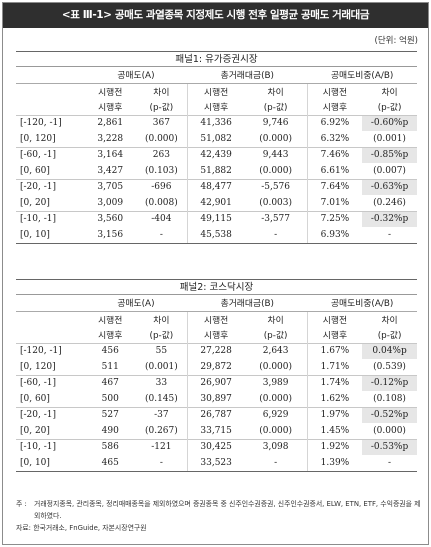 Image resolution: width=431 pixels, height=547 pixels. What do you see at coordinates (389, 202) in the screenshot?
I see `ratio-pvalue: (0.246)` at bounding box center [389, 202].